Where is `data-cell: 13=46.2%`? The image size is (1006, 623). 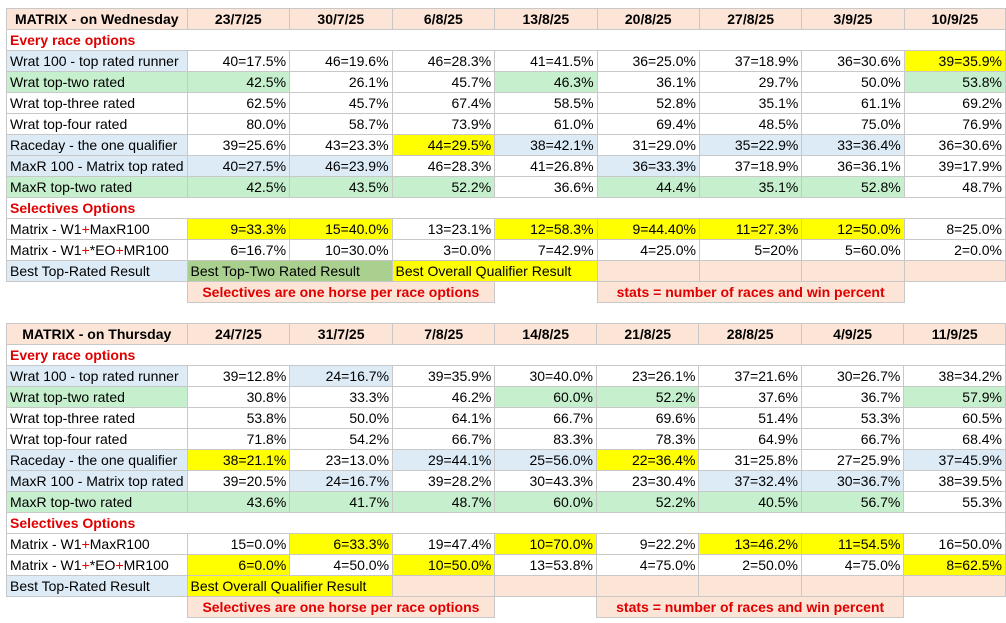 data-cell: 13=46.2% is located at coordinates (750, 544).